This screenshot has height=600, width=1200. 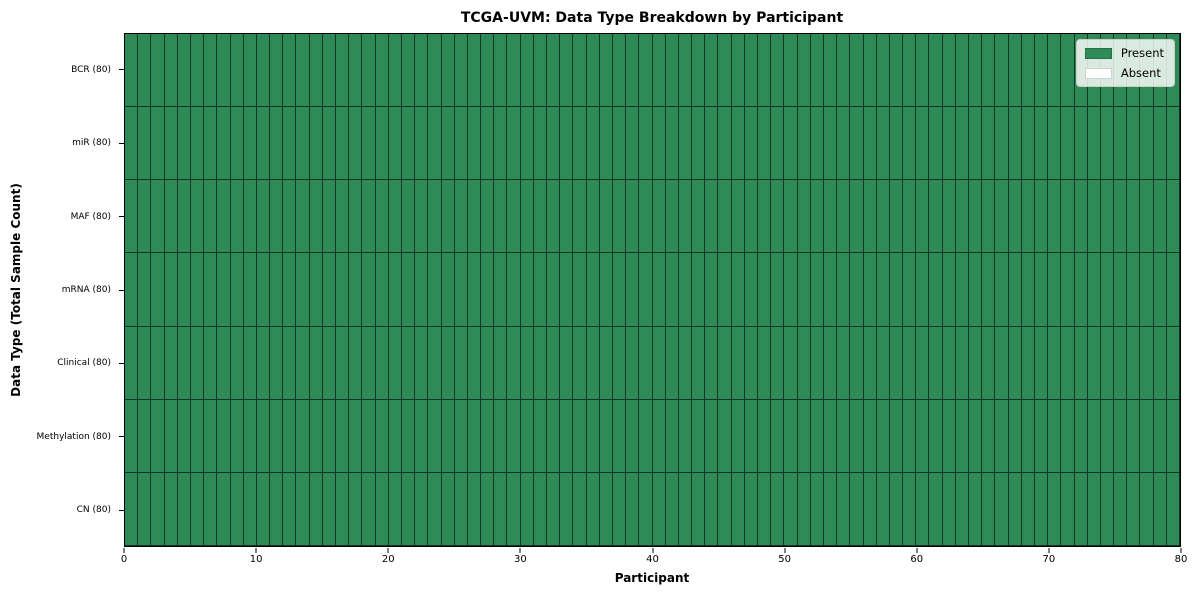 What do you see at coordinates (784, 559) in the screenshot?
I see `x-tick-label: 50` at bounding box center [784, 559].